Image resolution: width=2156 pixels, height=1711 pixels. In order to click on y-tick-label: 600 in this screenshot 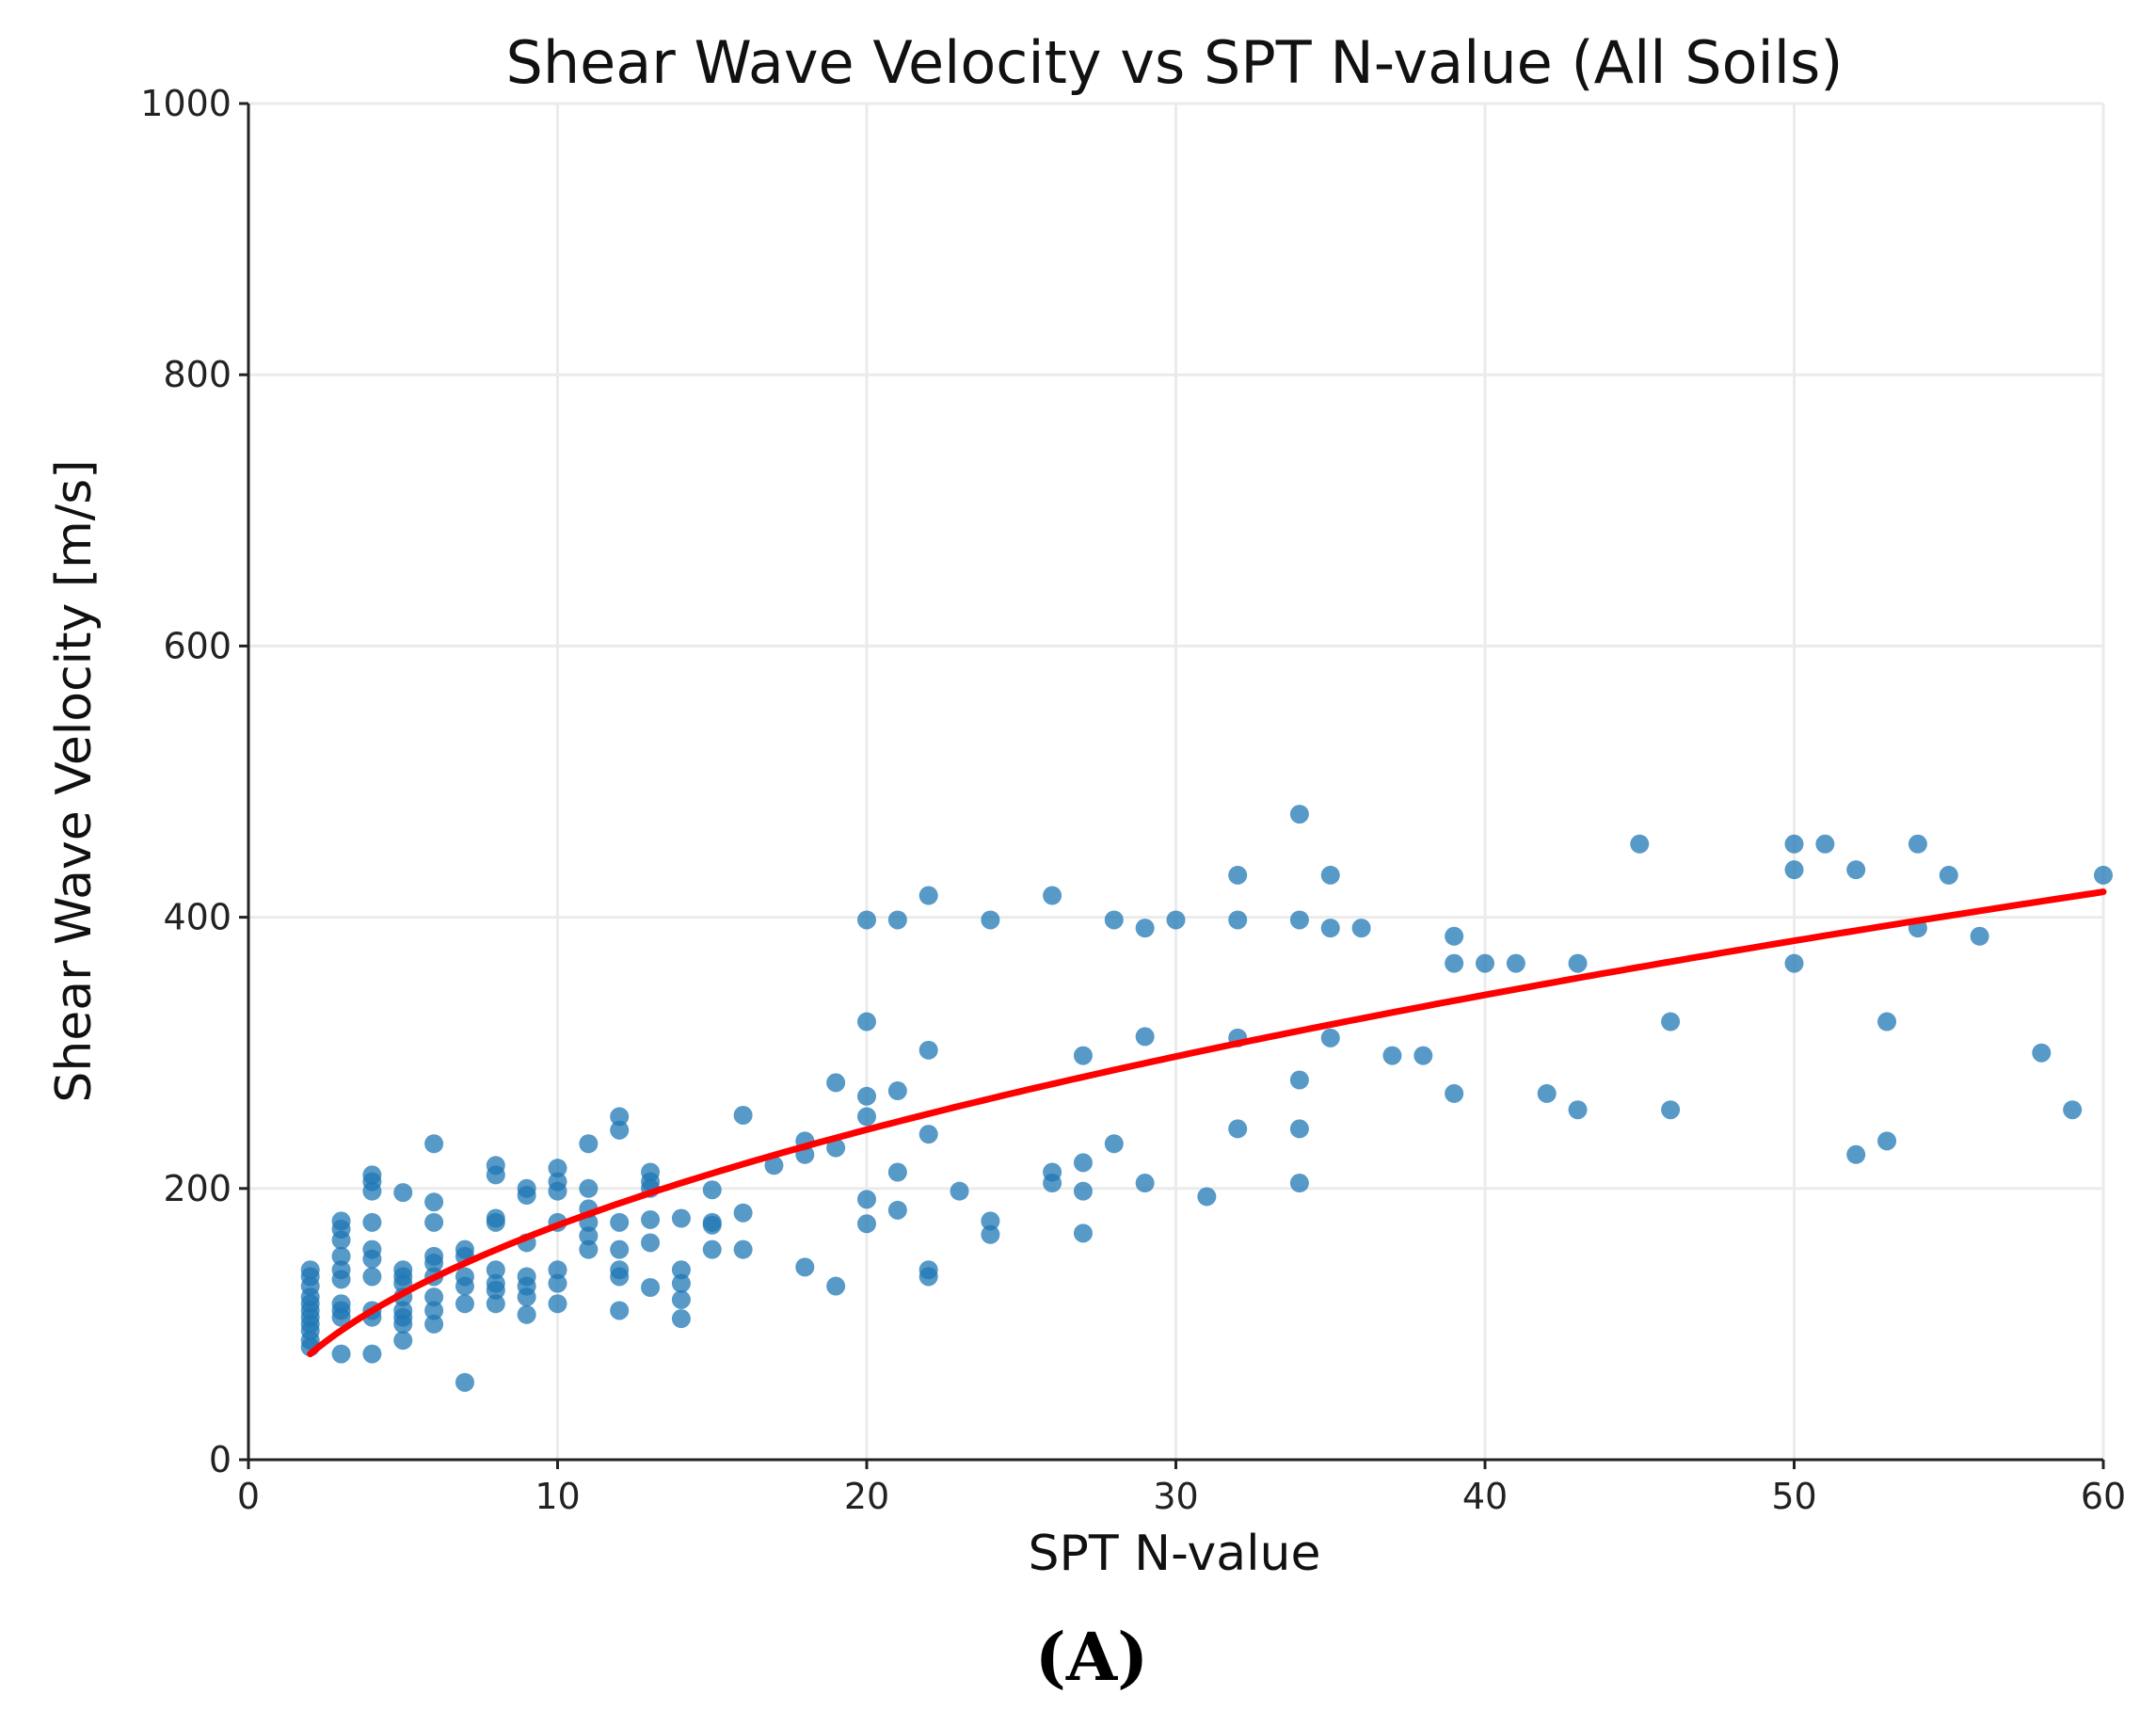, I will do `click(197, 645)`.